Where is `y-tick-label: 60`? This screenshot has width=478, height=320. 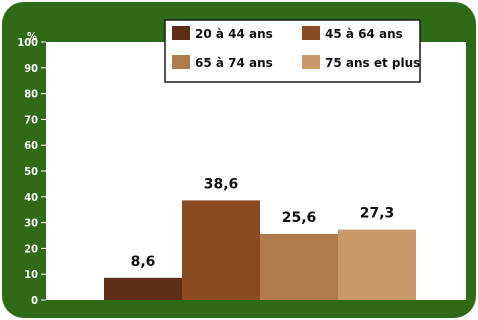 y-tick-label: 60 is located at coordinates (31, 145).